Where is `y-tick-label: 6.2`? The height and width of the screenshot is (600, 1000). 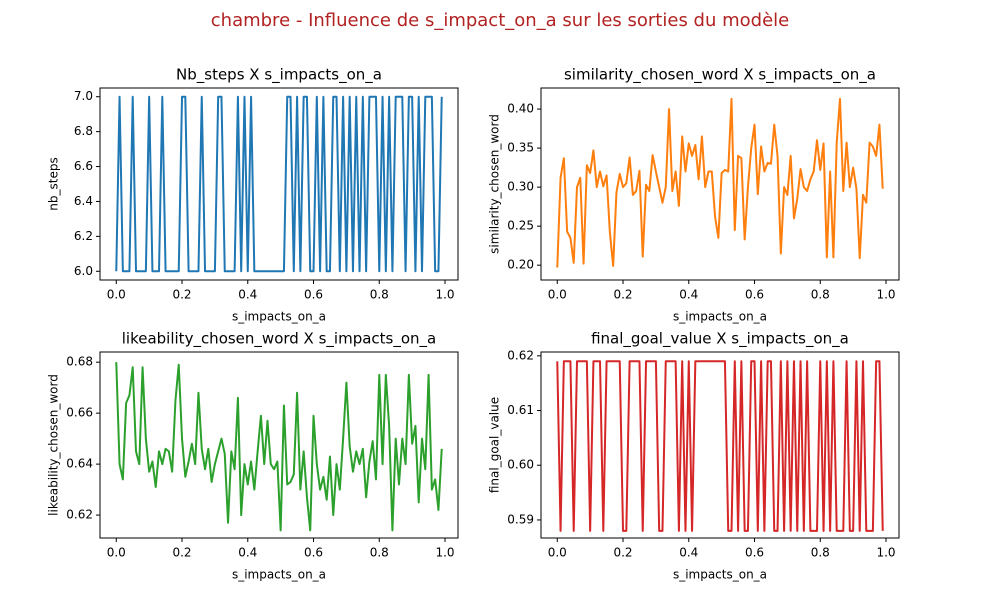 y-tick-label: 6.2 is located at coordinates (83, 236).